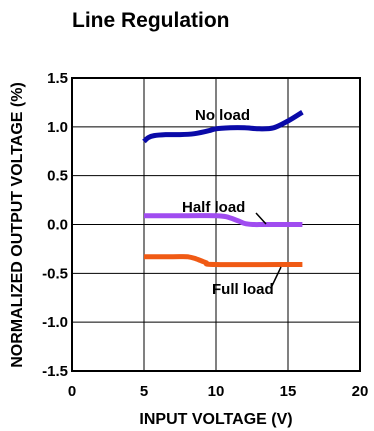  Describe the element at coordinates (223, 127) in the screenshot. I see `series-line-no-load` at that location.